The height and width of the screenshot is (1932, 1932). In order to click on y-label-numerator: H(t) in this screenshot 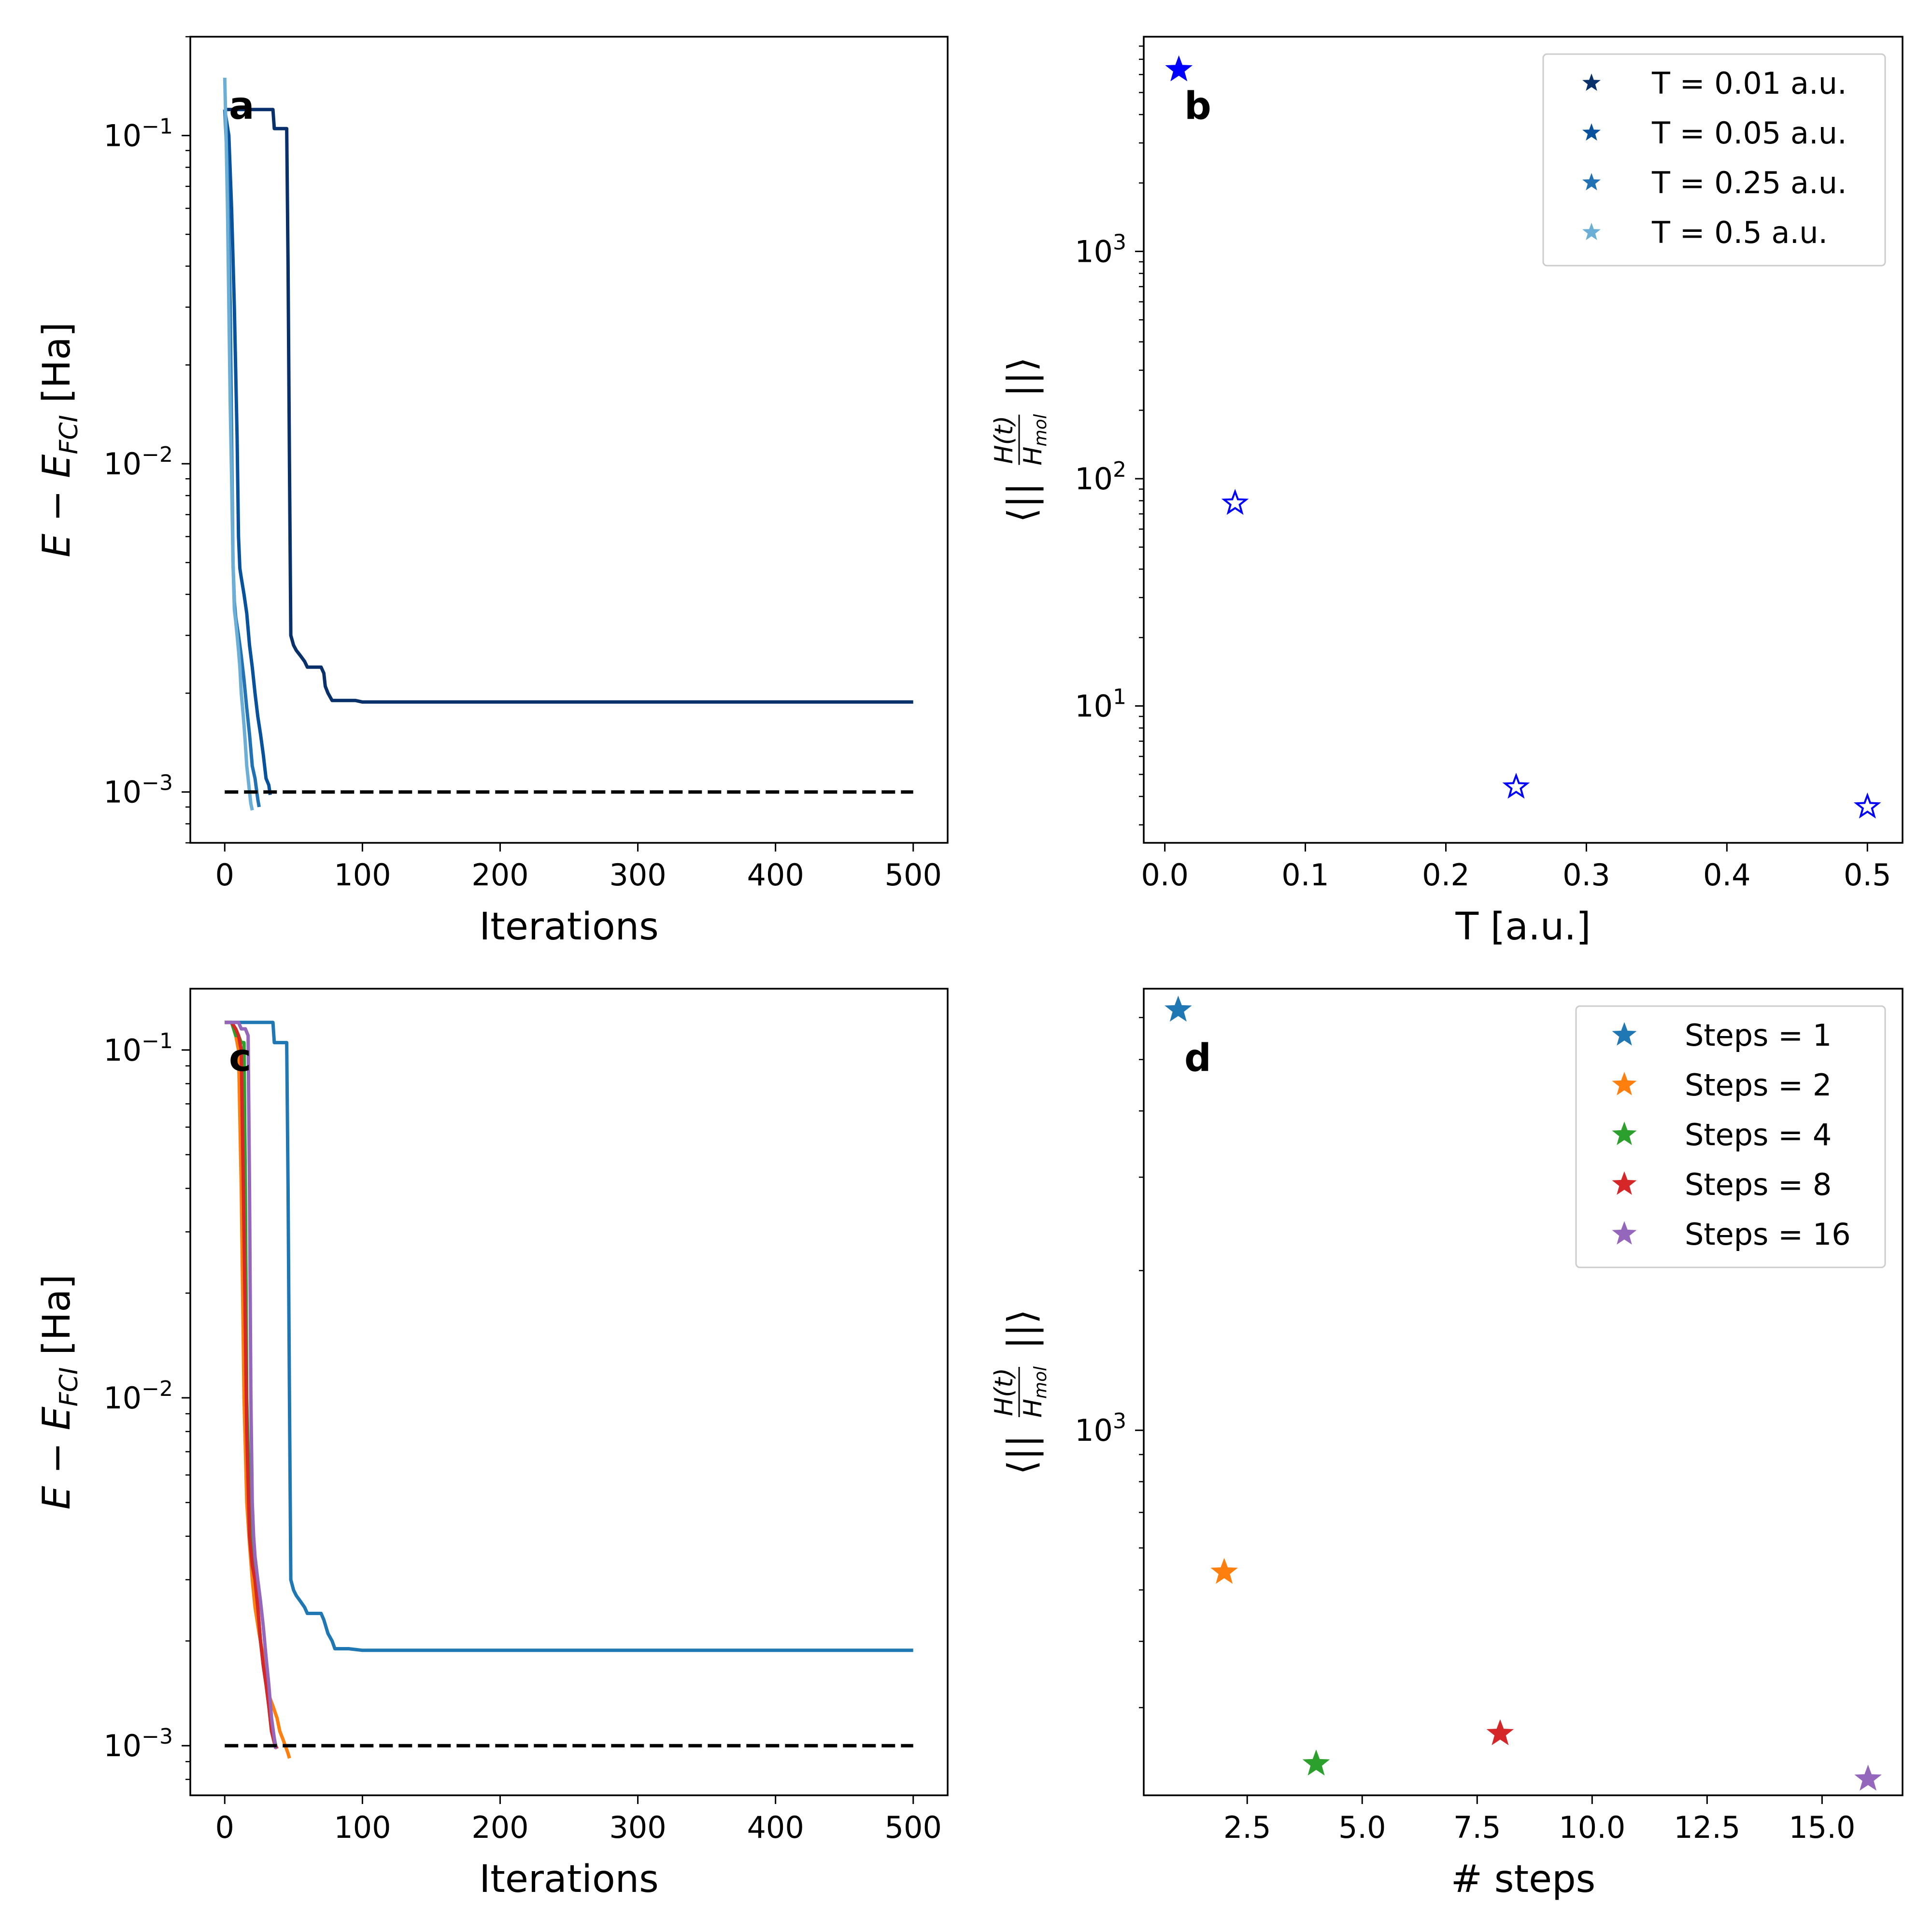, I will do `click(1005, 439)`.